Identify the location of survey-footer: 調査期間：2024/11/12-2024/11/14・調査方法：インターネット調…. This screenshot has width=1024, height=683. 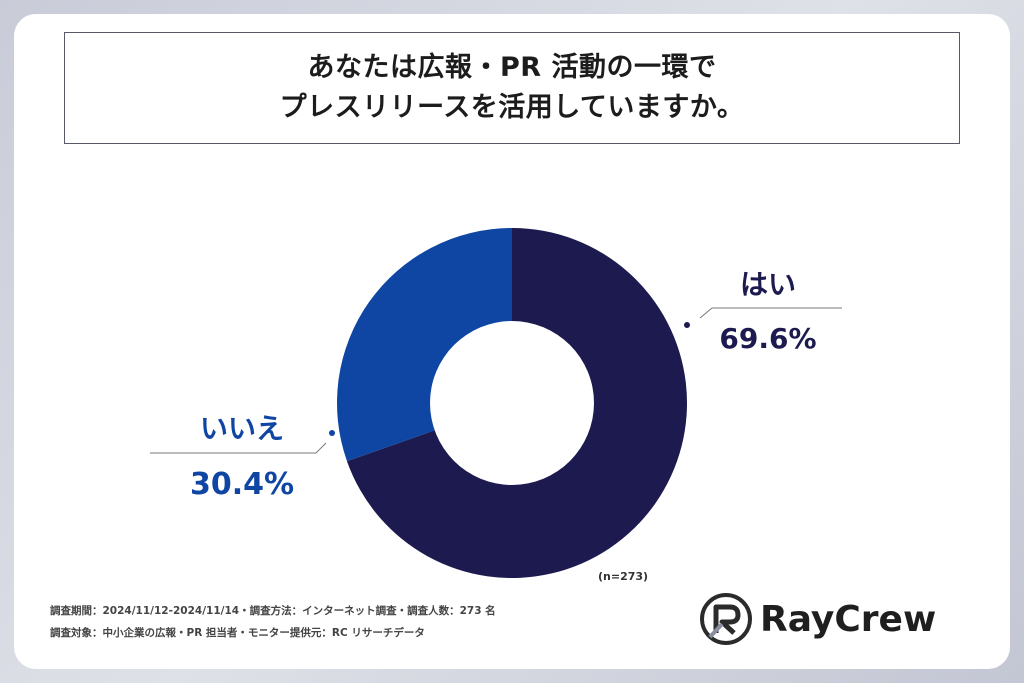
(273, 622).